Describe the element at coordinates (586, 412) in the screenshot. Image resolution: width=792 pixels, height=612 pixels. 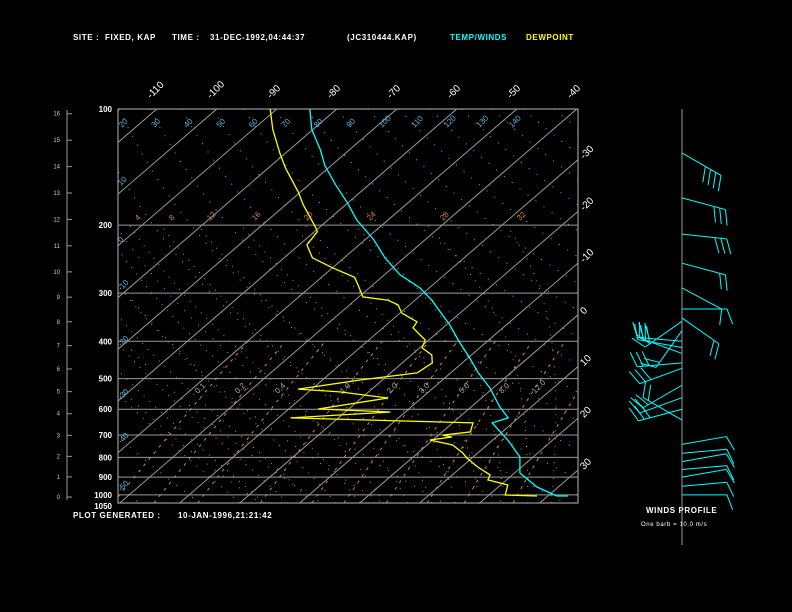
I see `isotherm-right-label: 20` at that location.